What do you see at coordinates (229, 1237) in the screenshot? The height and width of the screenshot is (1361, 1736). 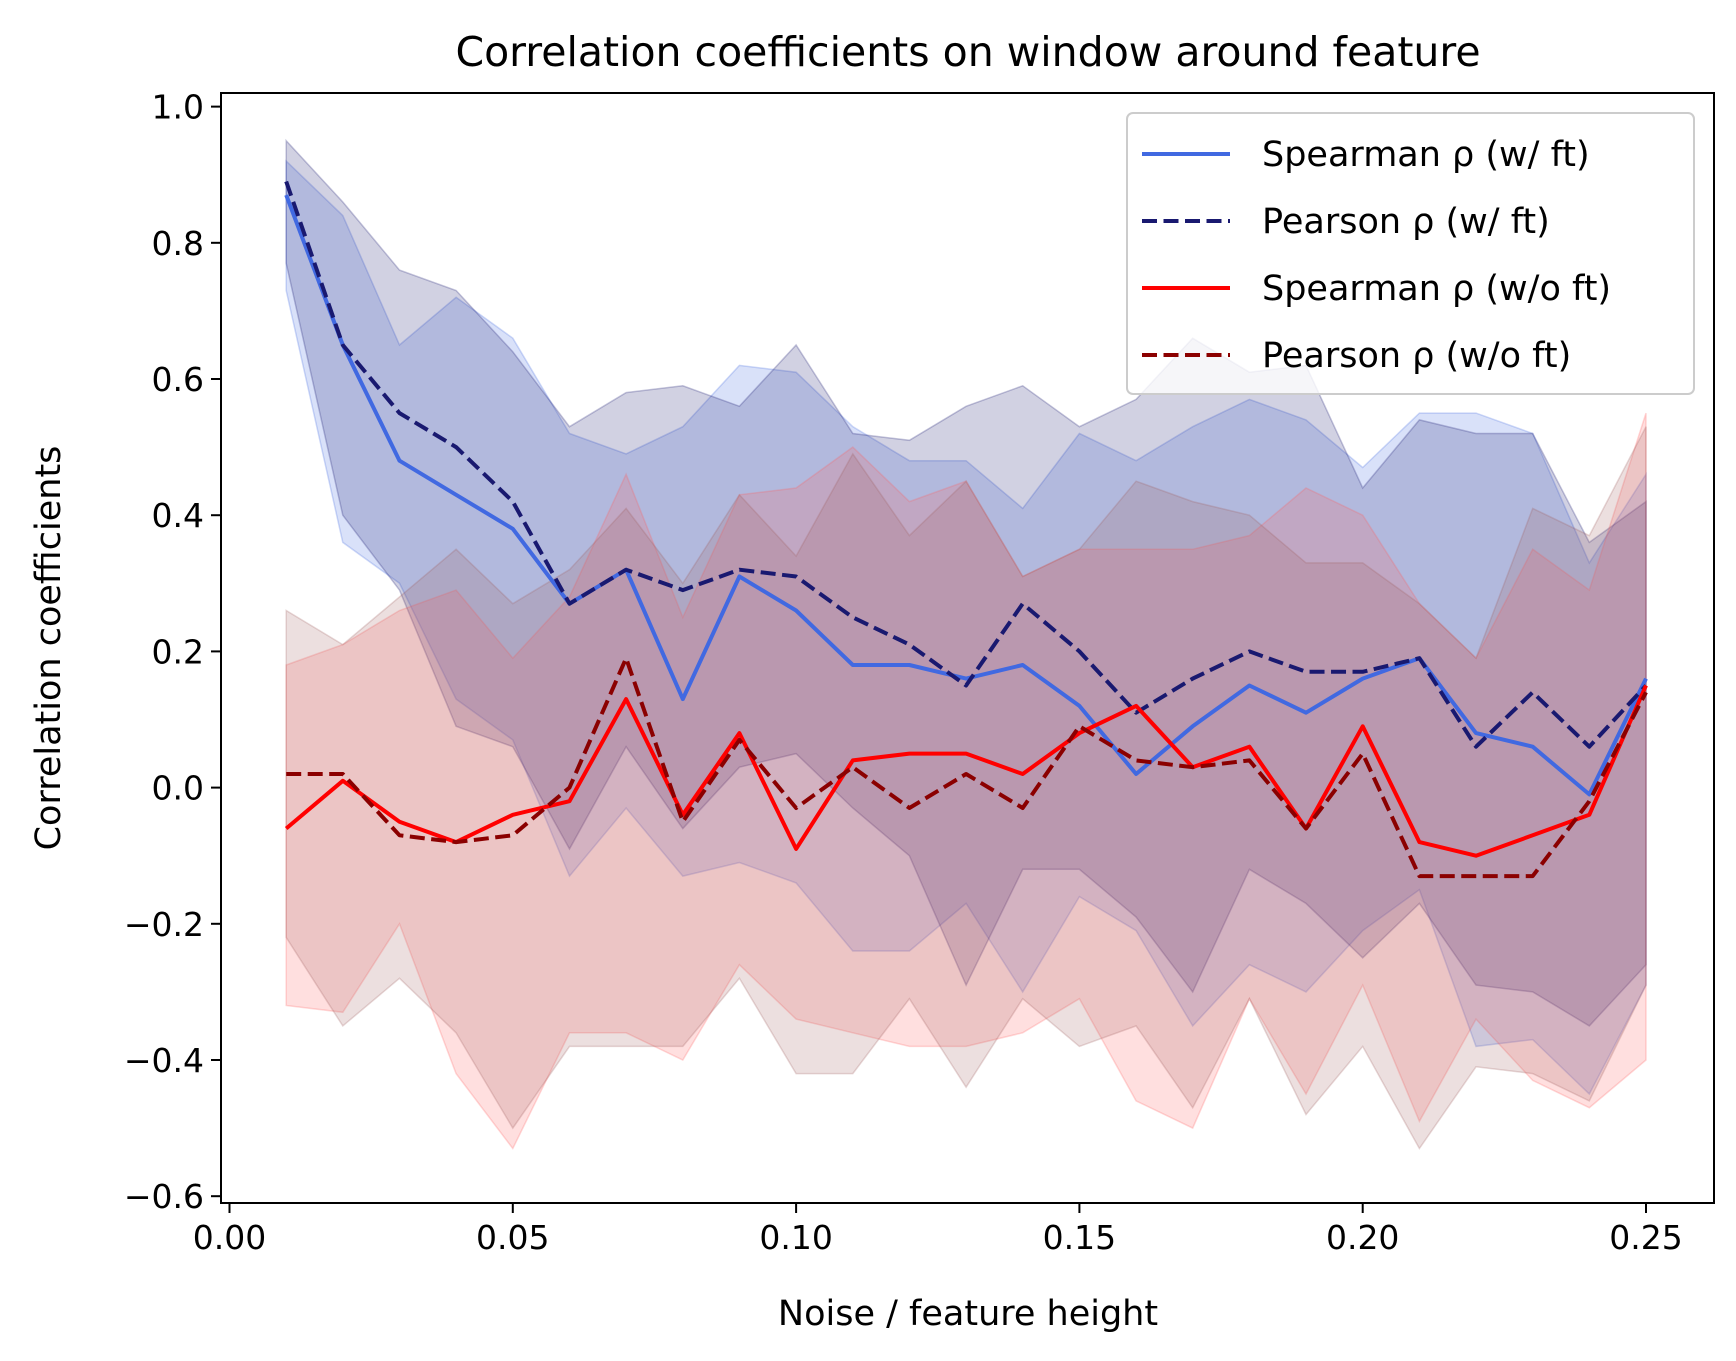 I see `x-tick-label: 0.00` at bounding box center [229, 1237].